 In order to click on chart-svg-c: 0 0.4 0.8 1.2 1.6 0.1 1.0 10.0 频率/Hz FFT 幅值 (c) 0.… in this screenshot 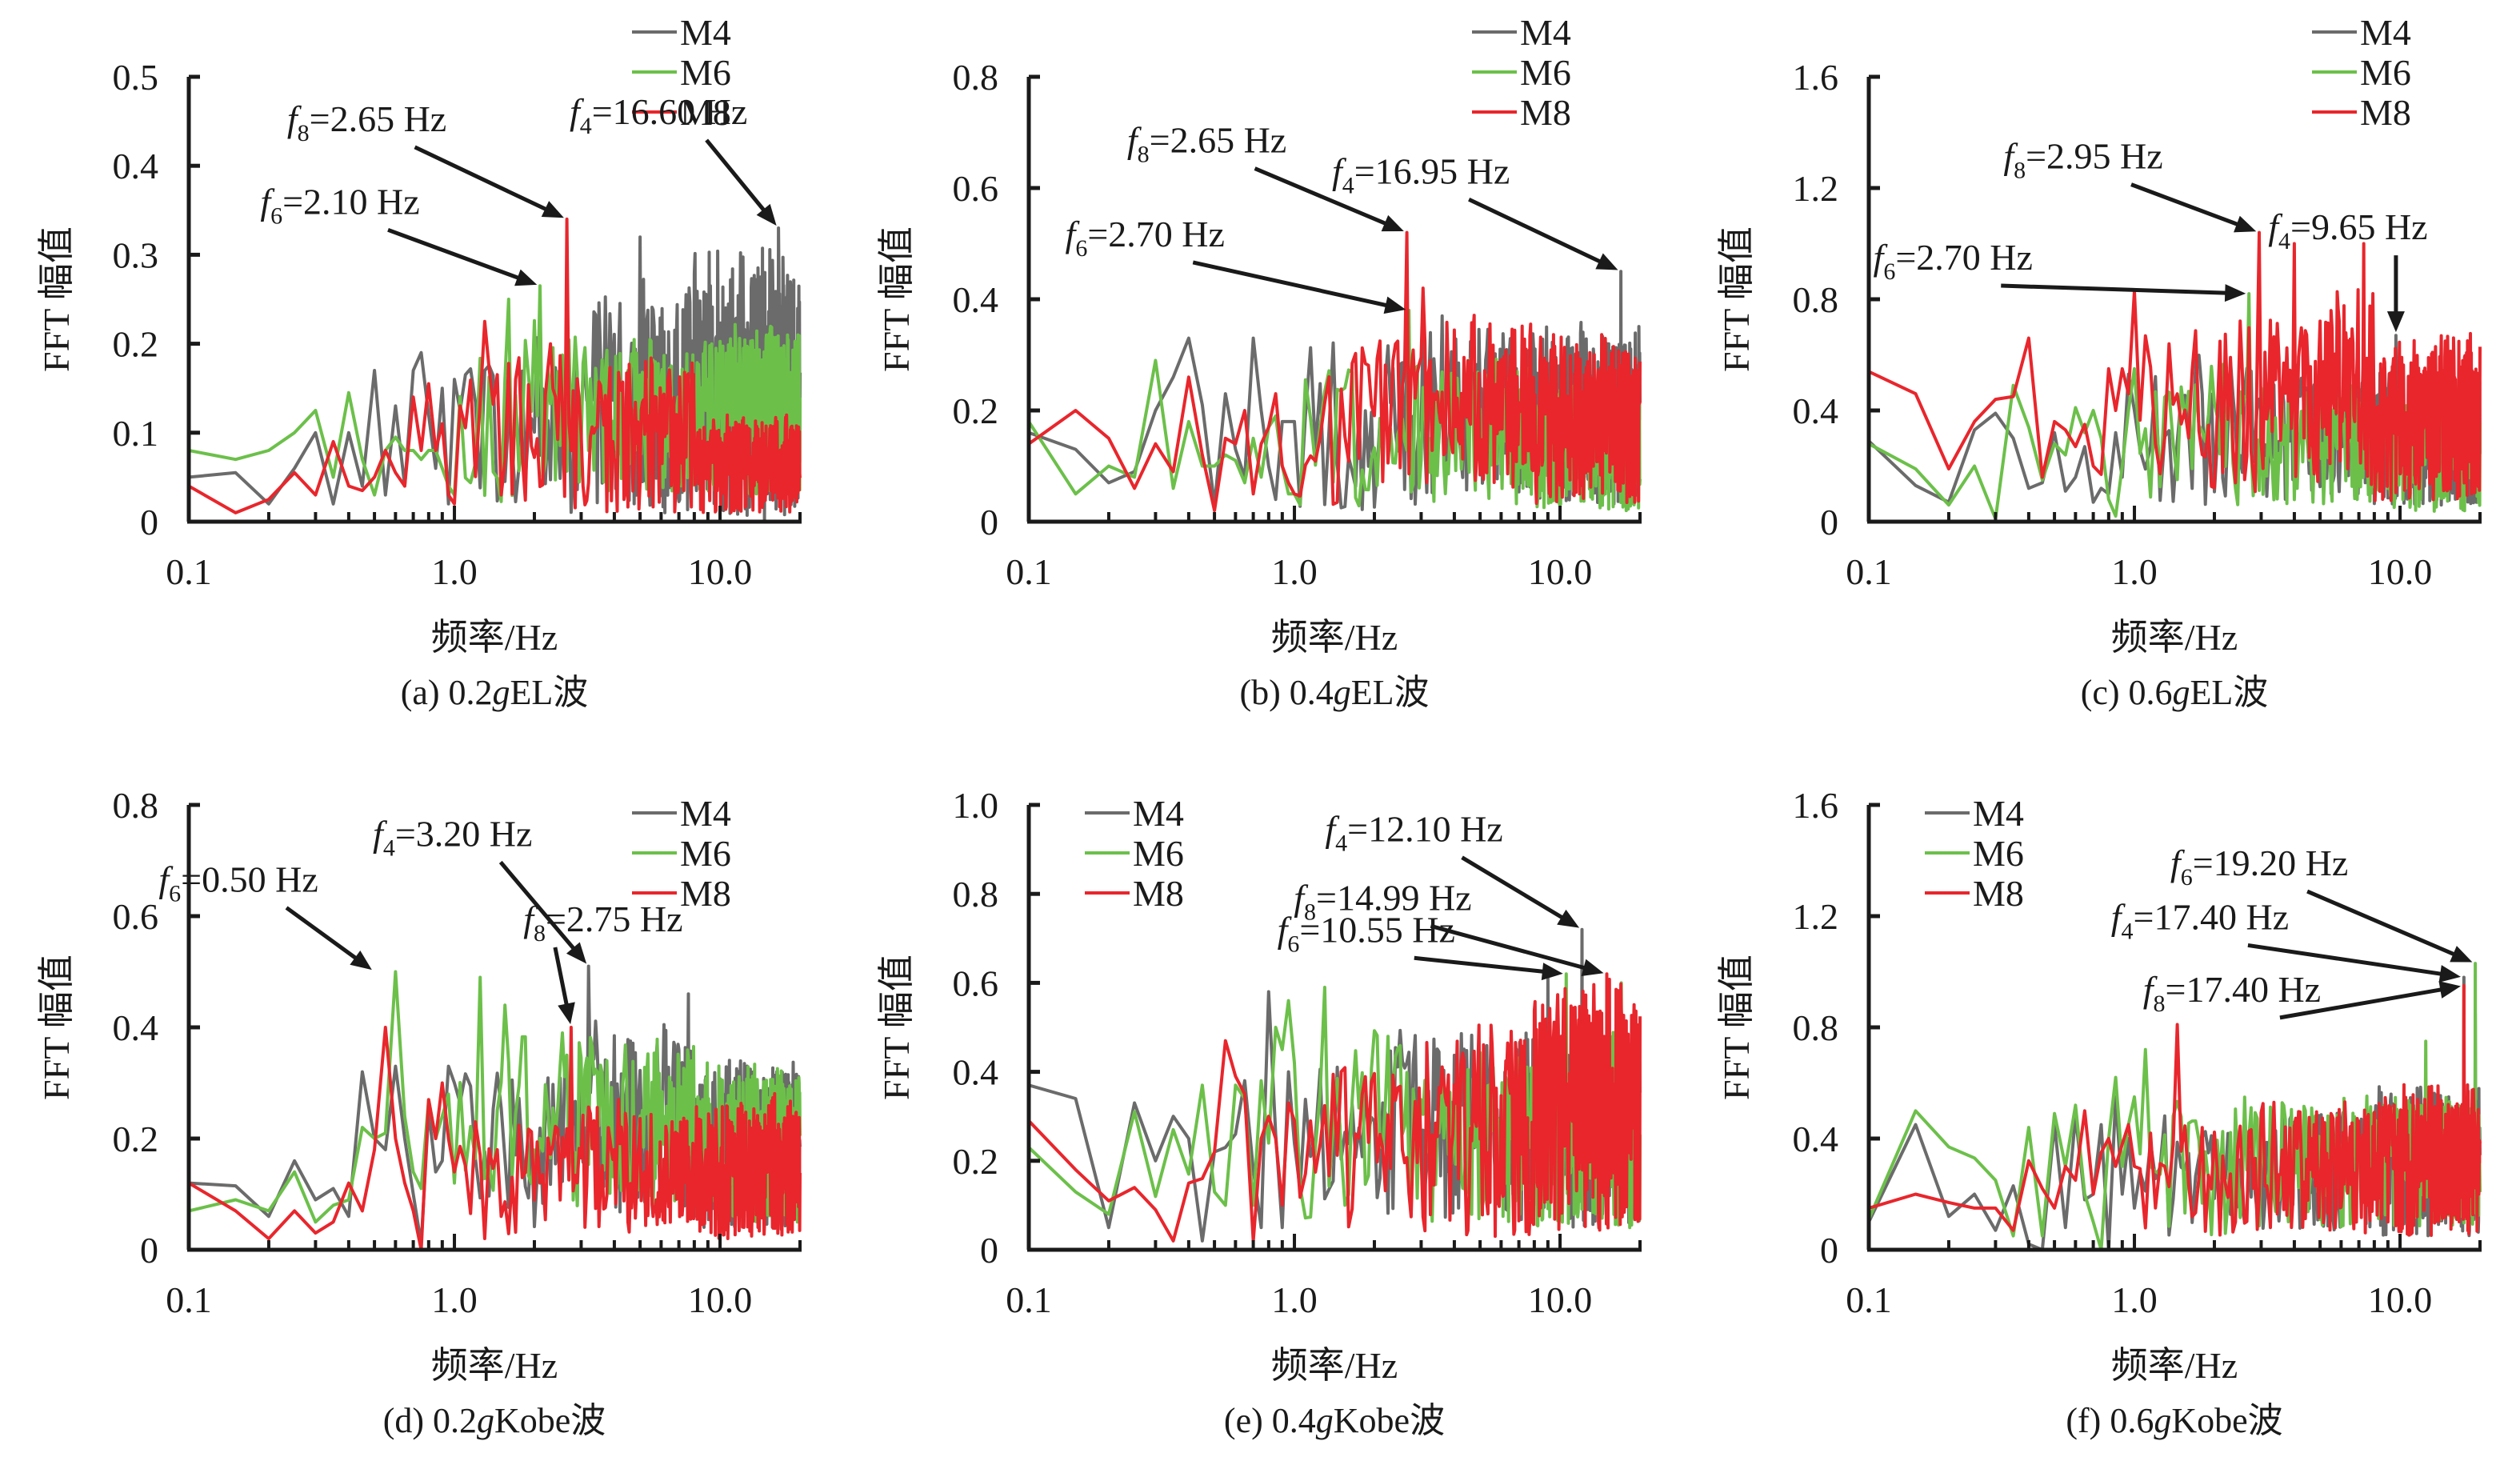, I will do `click(2099, 362)`.